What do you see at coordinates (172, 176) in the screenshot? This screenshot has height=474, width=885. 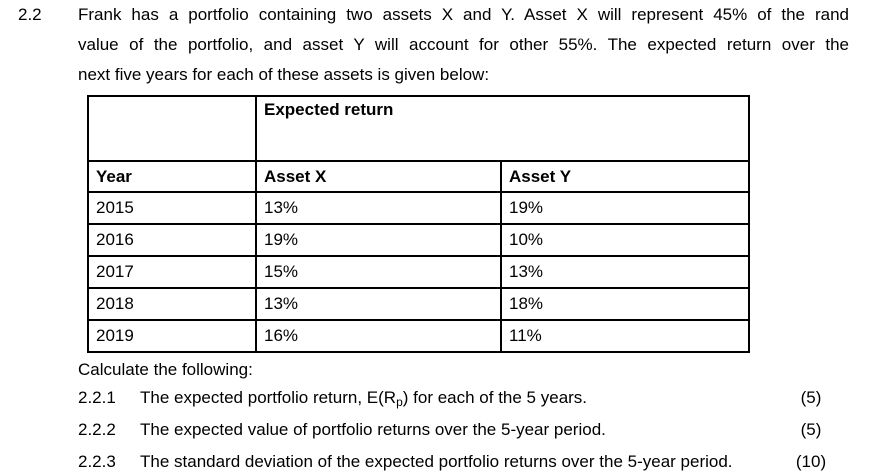 I see `col-header-year: Year` at bounding box center [172, 176].